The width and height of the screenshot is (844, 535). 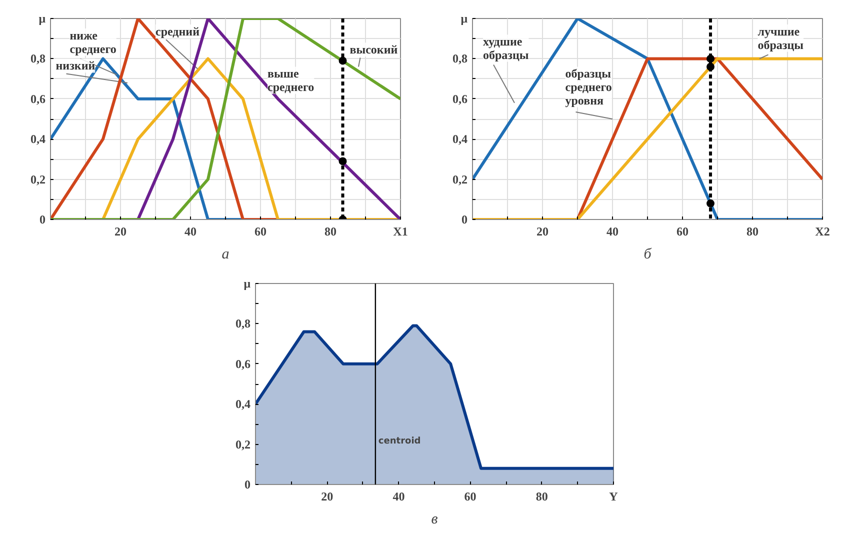 I want to click on series-label: образцы среднего уровня, so click(x=588, y=87).